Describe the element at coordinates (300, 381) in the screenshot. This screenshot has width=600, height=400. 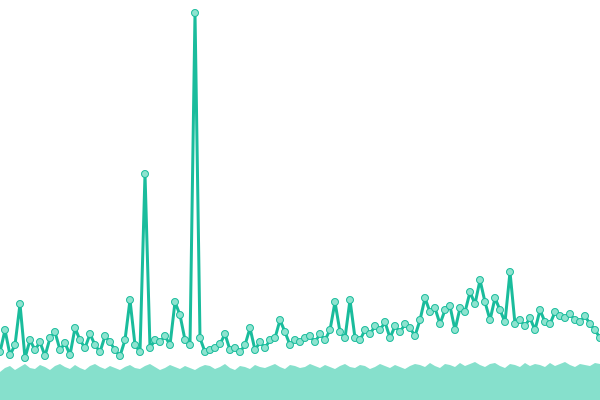
I see `area` at that location.